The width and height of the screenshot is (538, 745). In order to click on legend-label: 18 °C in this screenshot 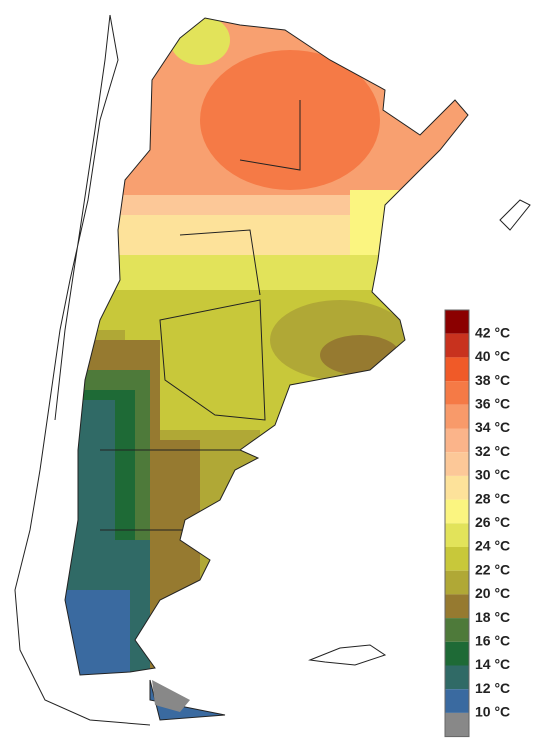, I will do `click(492, 617)`.